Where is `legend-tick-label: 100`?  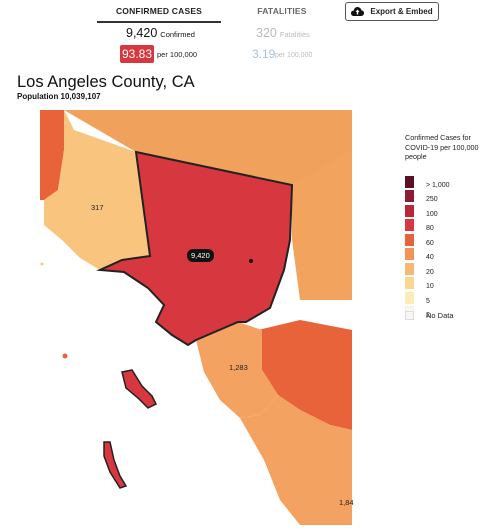 legend-tick-label: 100 is located at coordinates (432, 214).